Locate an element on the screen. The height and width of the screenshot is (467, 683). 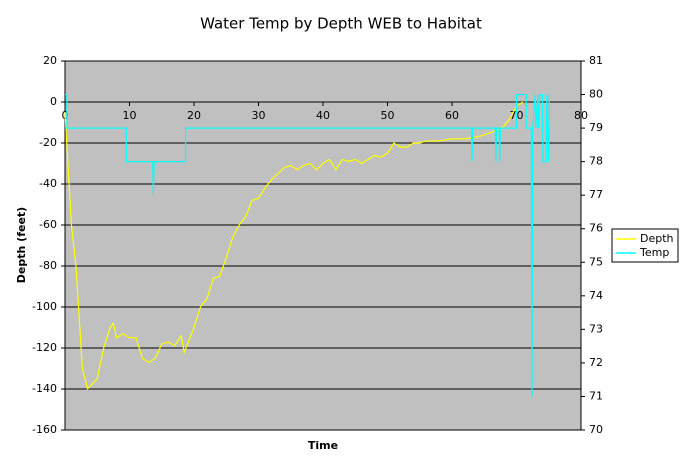
y2-tick-label: 70 is located at coordinates (596, 429).